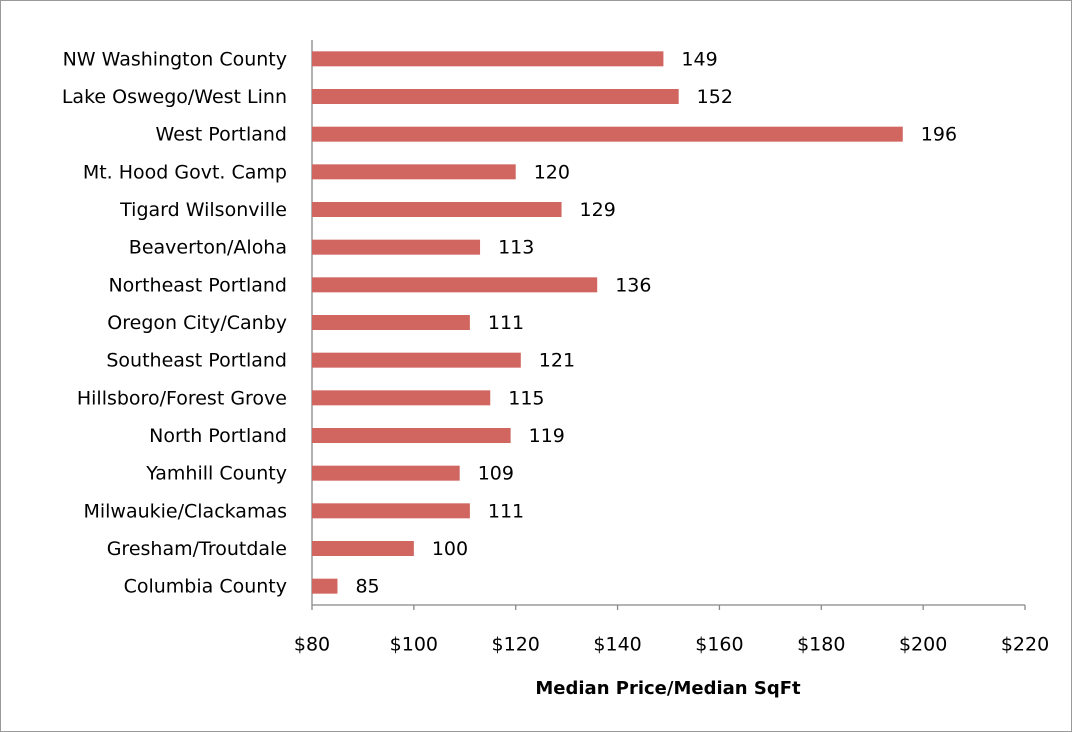  I want to click on value-label: 109, so click(496, 474).